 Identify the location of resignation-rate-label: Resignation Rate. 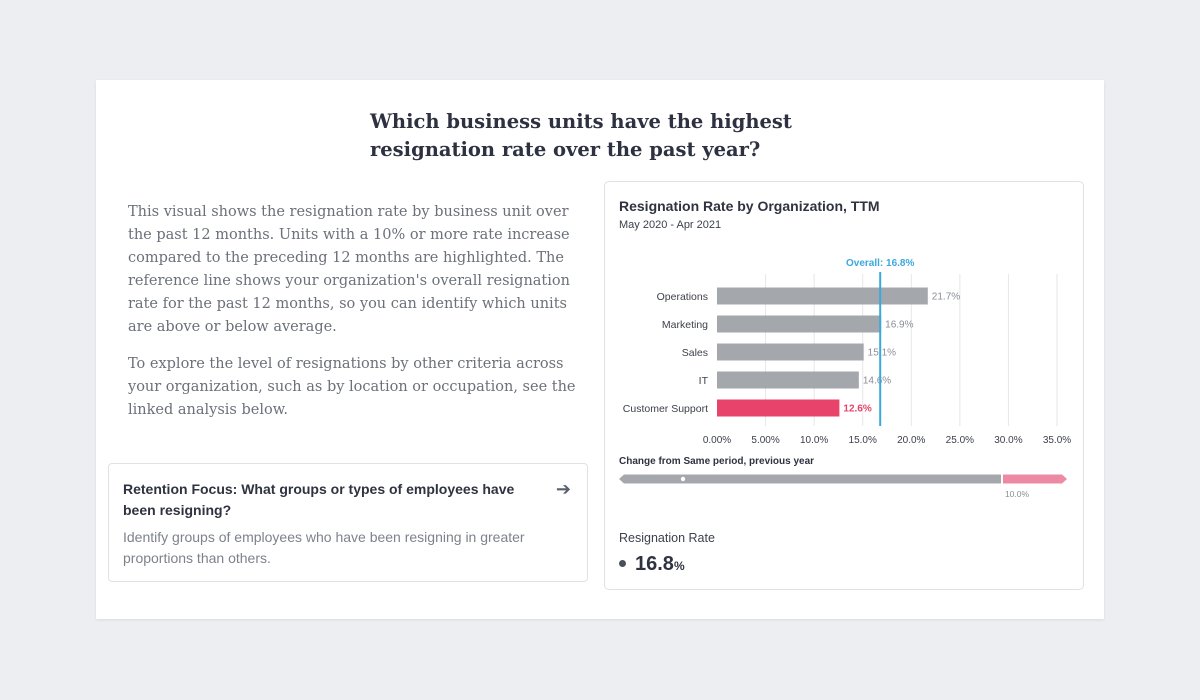
(667, 538).